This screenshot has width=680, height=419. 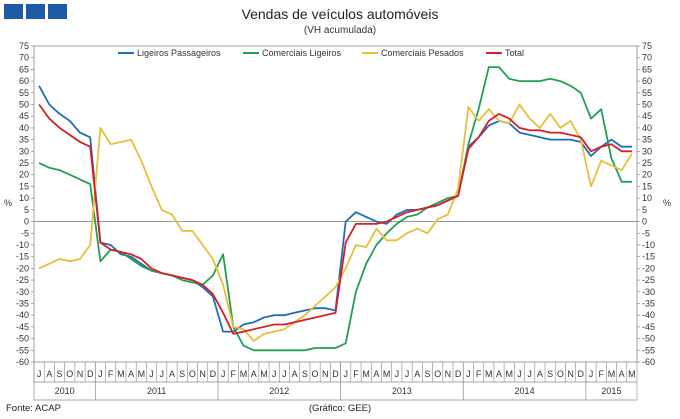 I want to click on x-year-label: 2013, so click(x=402, y=391).